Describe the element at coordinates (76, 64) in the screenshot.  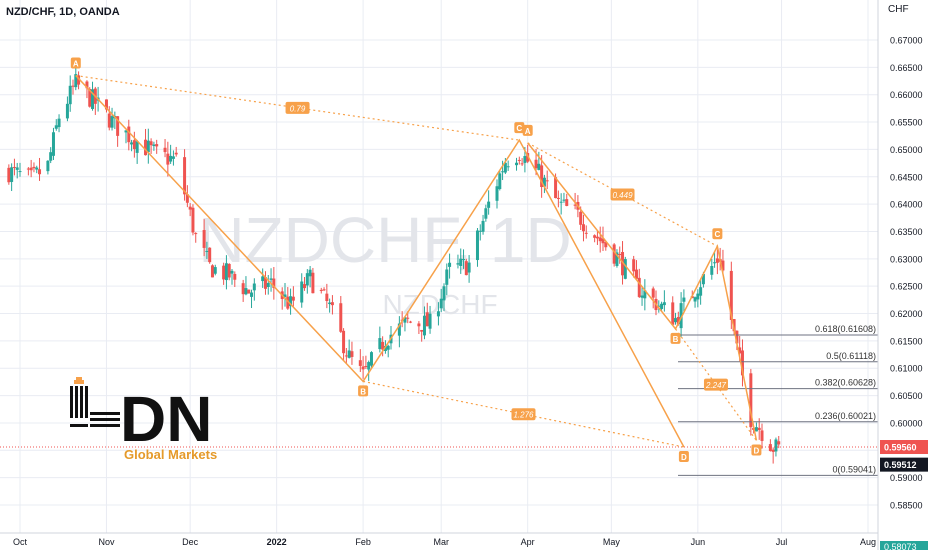
I see `point-label: A` at that location.